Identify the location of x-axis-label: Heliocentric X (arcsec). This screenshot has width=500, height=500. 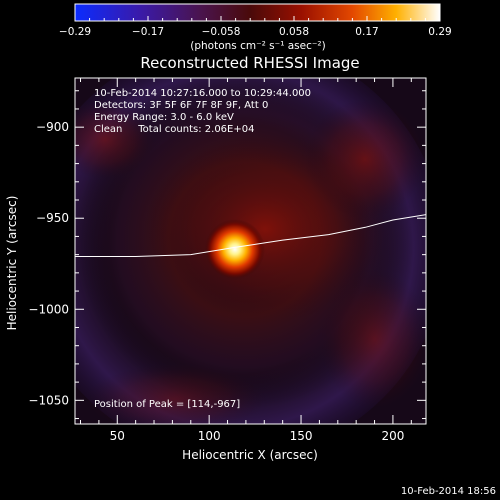
(250, 455).